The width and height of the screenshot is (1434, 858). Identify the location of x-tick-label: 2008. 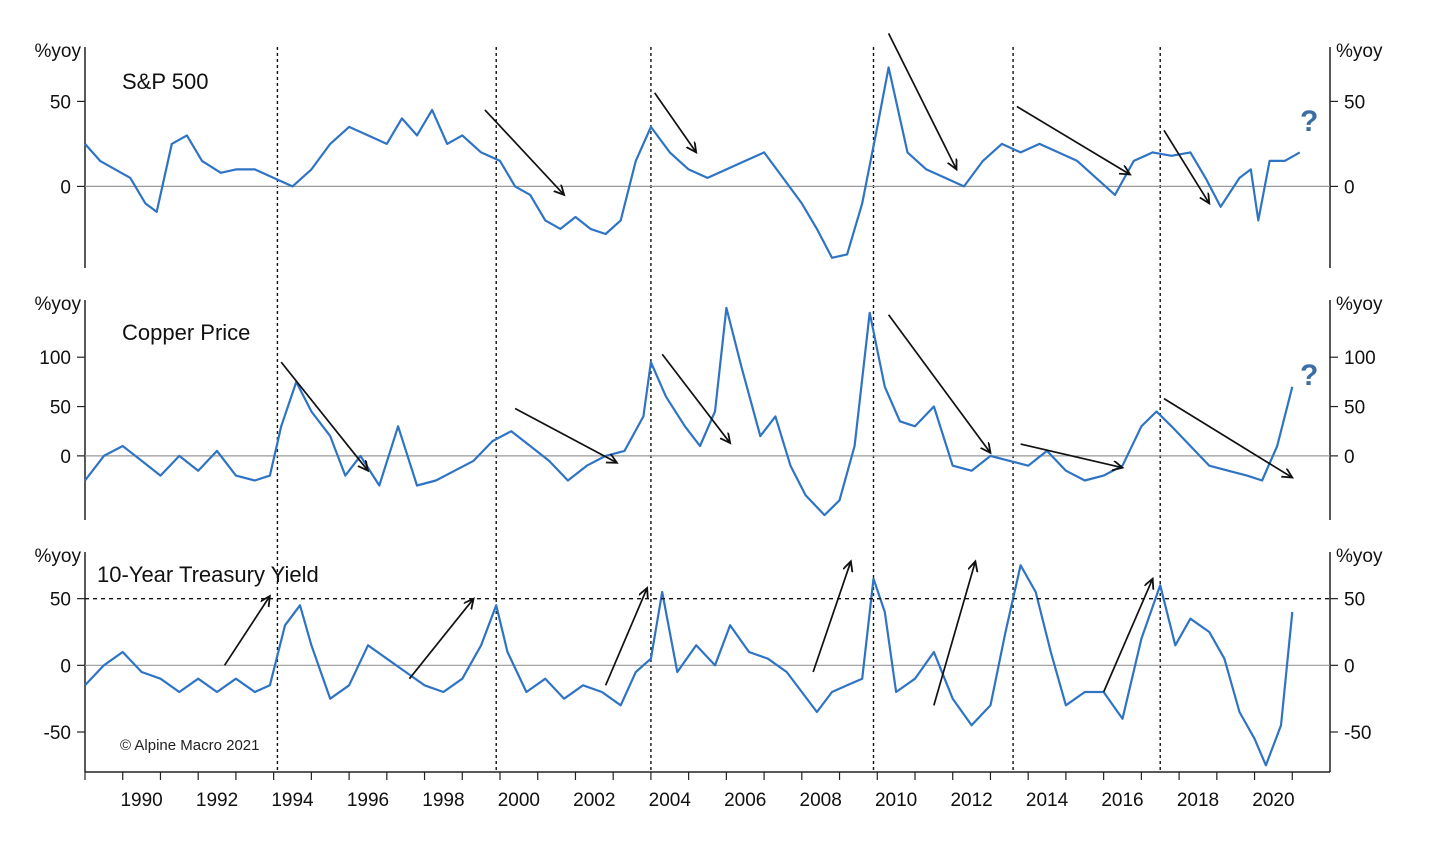
(821, 800).